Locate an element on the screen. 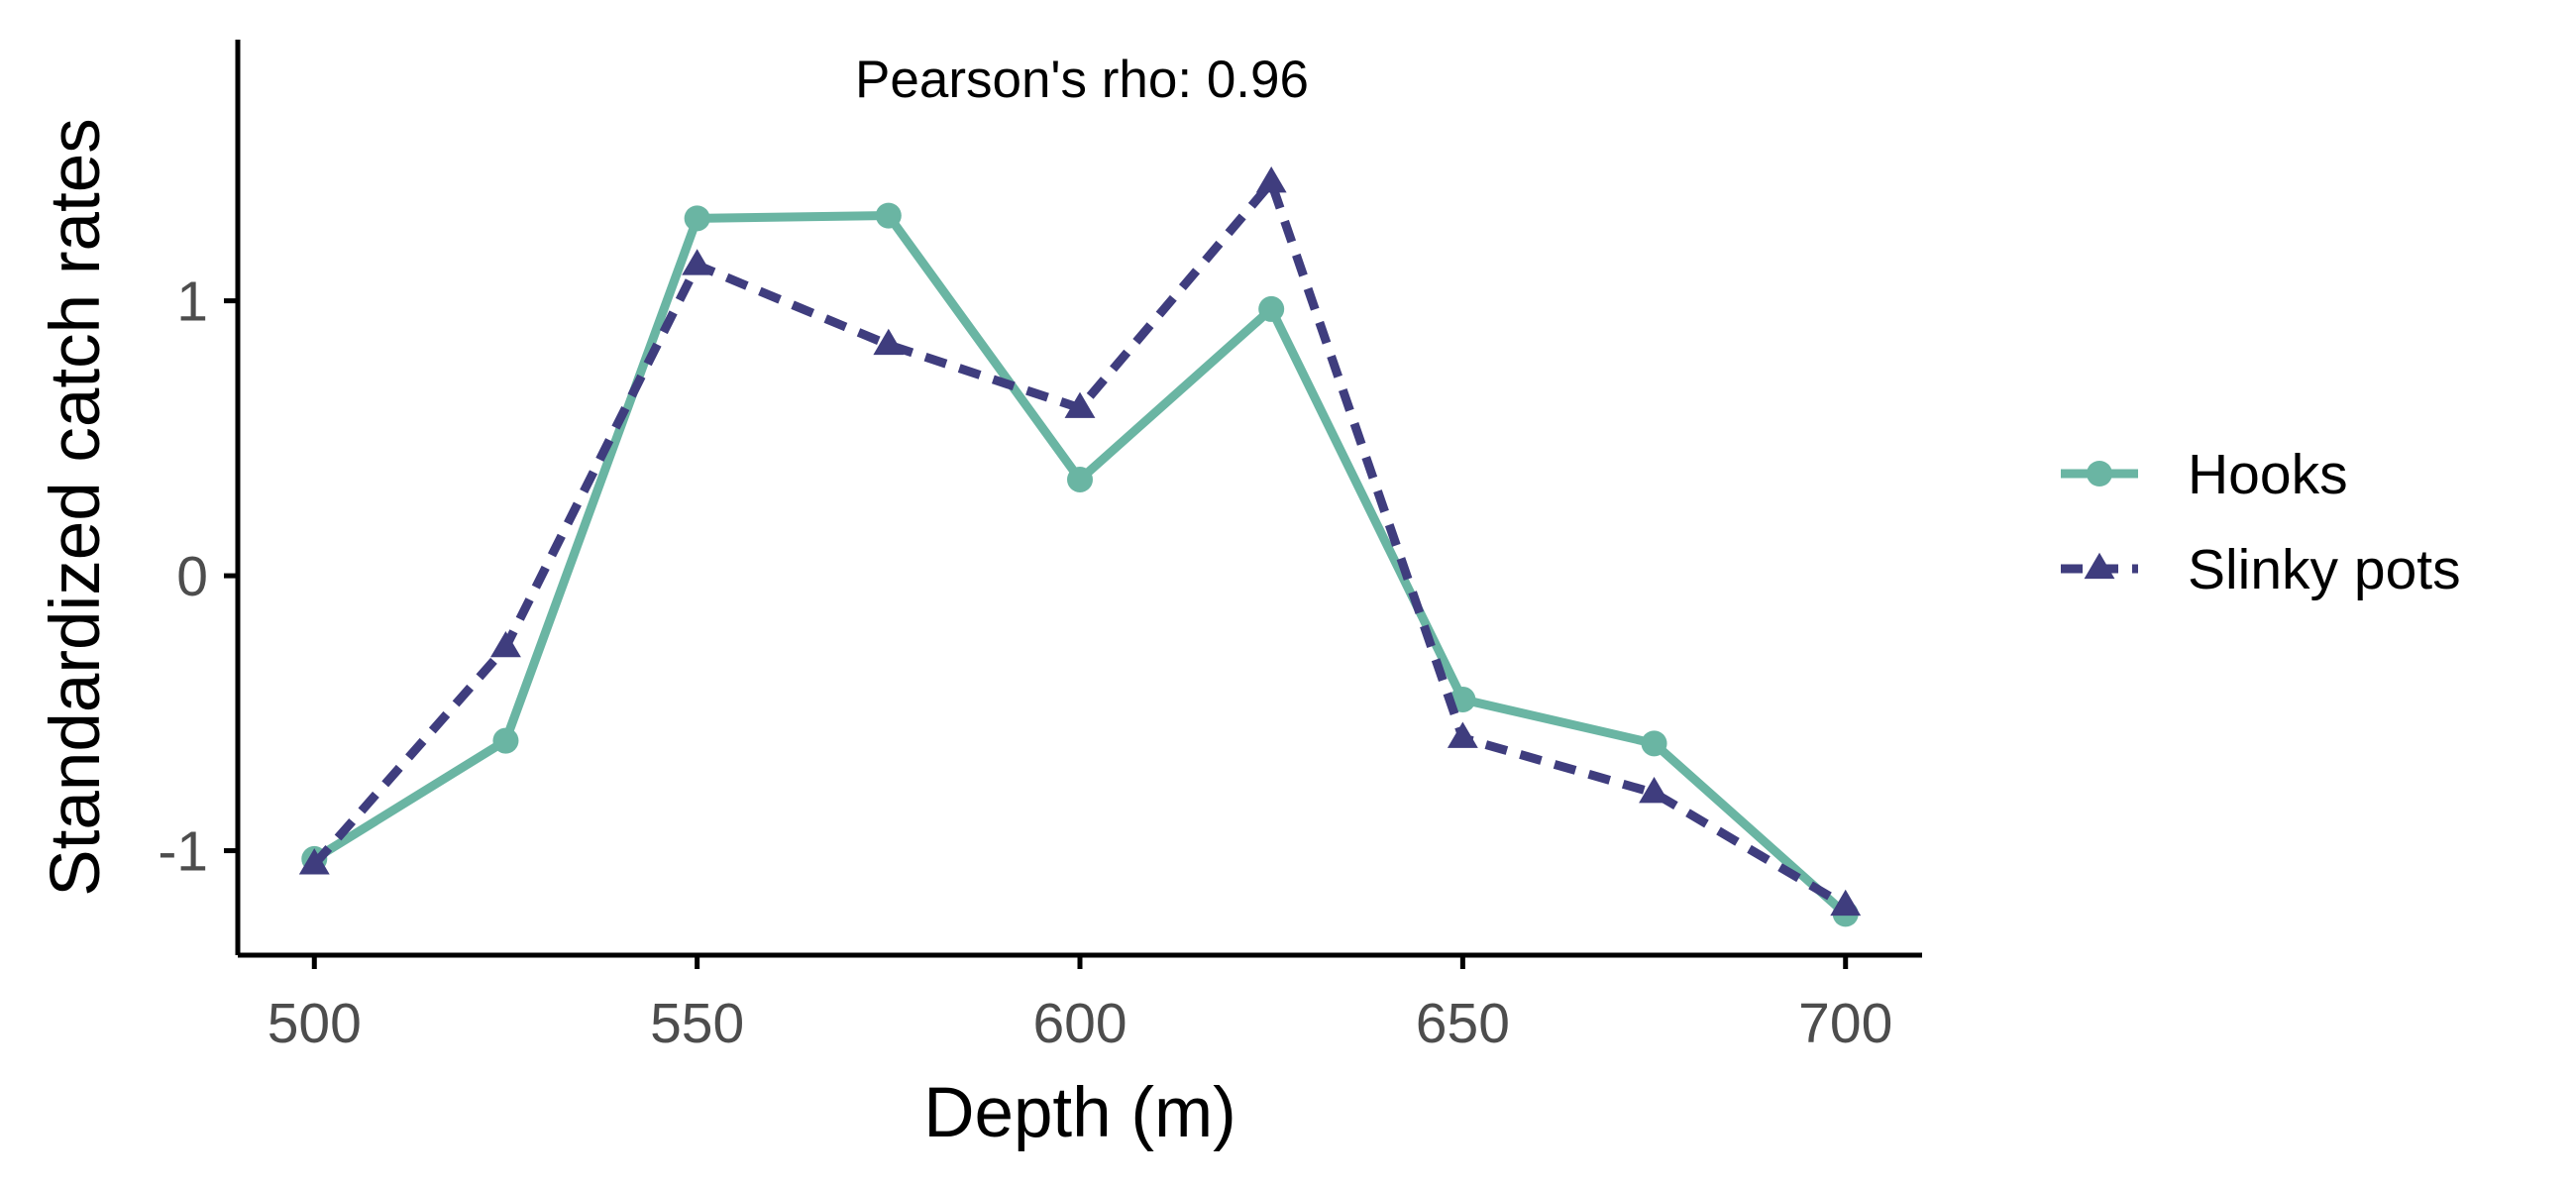 This screenshot has height=1189, width=2576. x-tick-label: 500 is located at coordinates (315, 1024).